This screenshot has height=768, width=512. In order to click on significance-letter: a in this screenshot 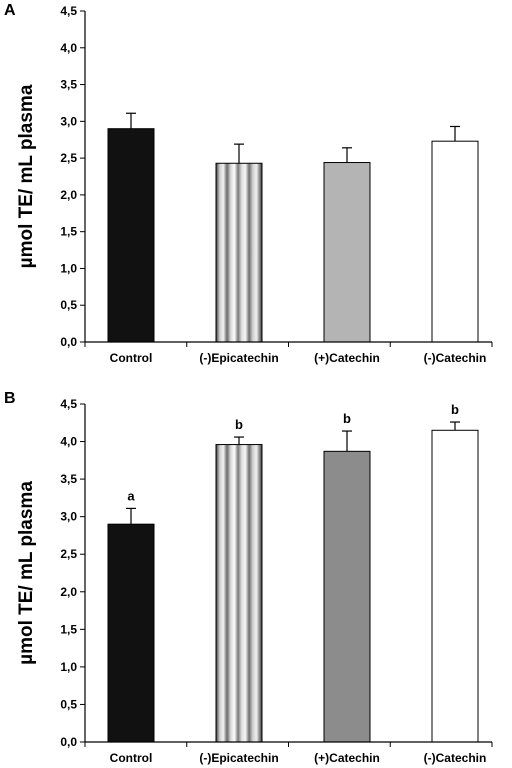, I will do `click(131, 495)`.